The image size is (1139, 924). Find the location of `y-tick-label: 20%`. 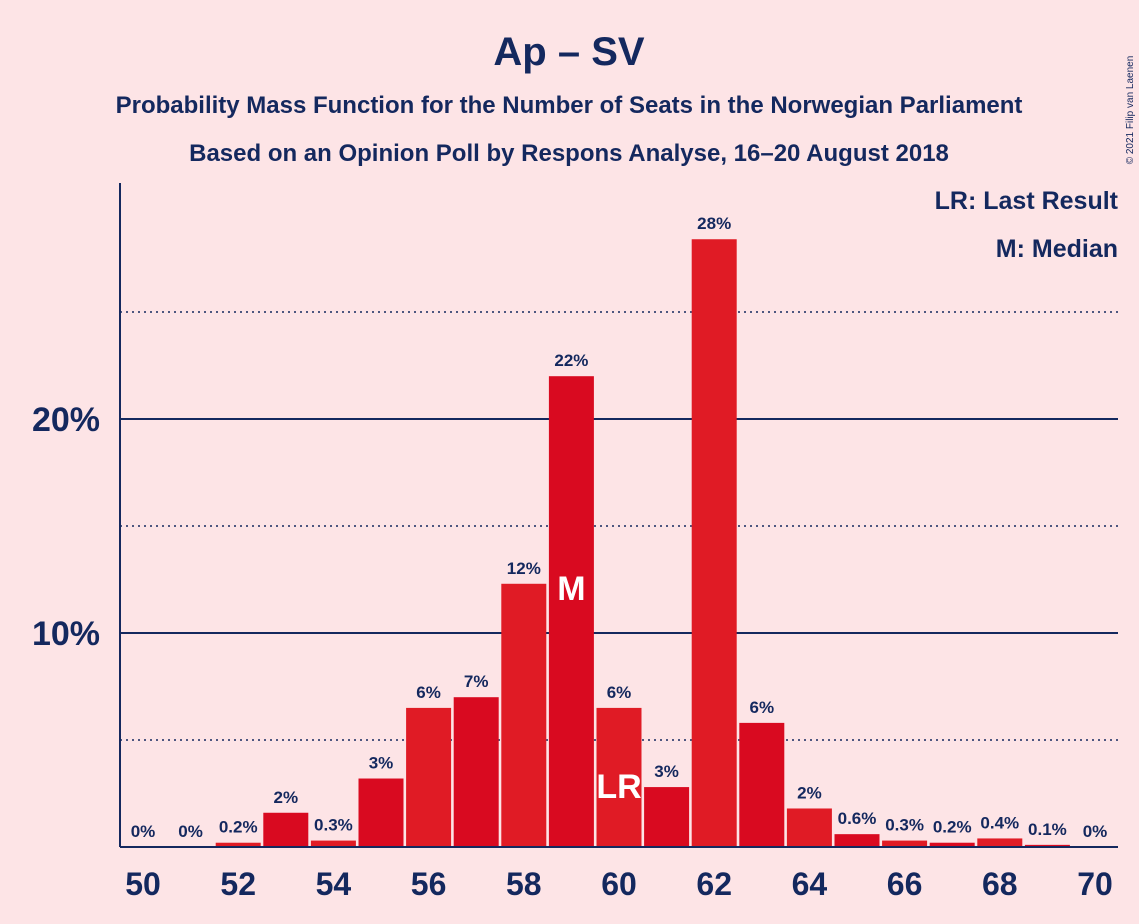

y-tick-label: 20% is located at coordinates (66, 420).